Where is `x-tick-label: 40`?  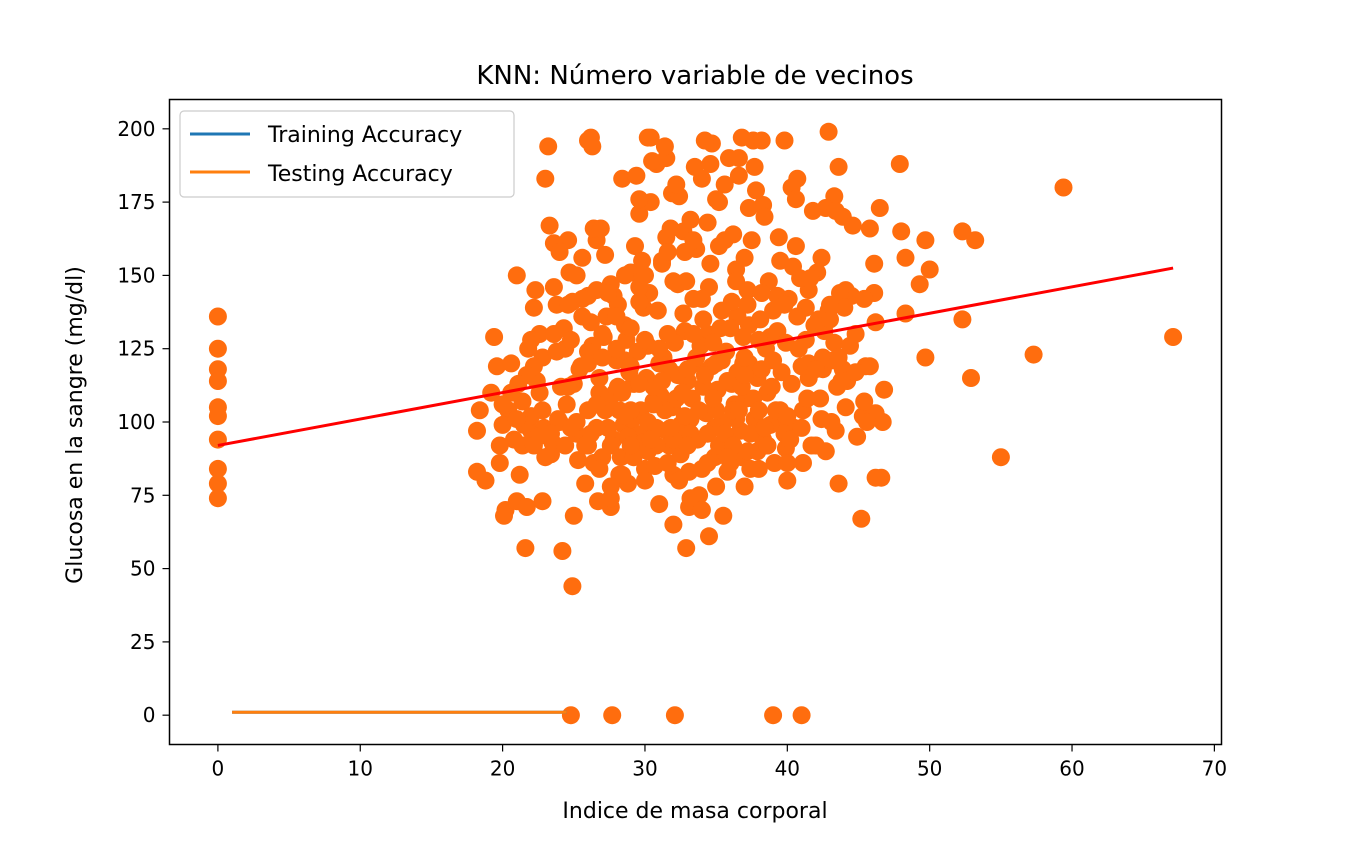 x-tick-label: 40 is located at coordinates (787, 769).